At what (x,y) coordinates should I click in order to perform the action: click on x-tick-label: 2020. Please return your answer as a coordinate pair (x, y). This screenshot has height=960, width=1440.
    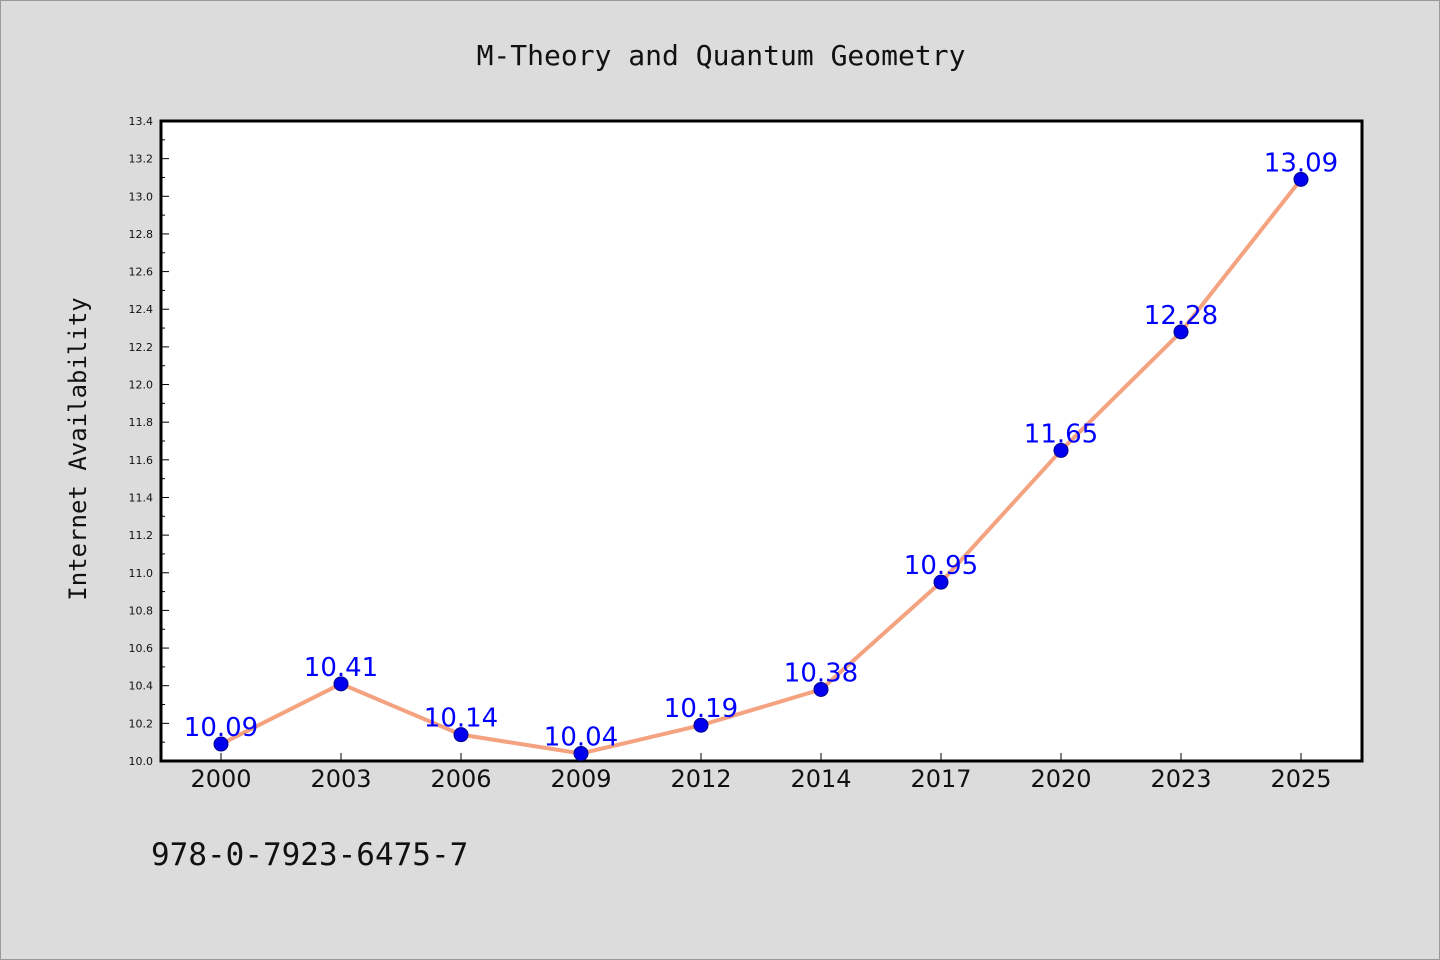
    Looking at the image, I should click on (1060, 779).